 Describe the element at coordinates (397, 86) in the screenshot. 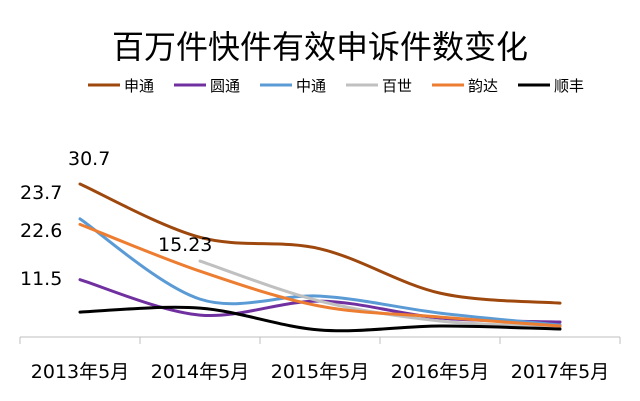

I see `legend-label: 百世` at that location.